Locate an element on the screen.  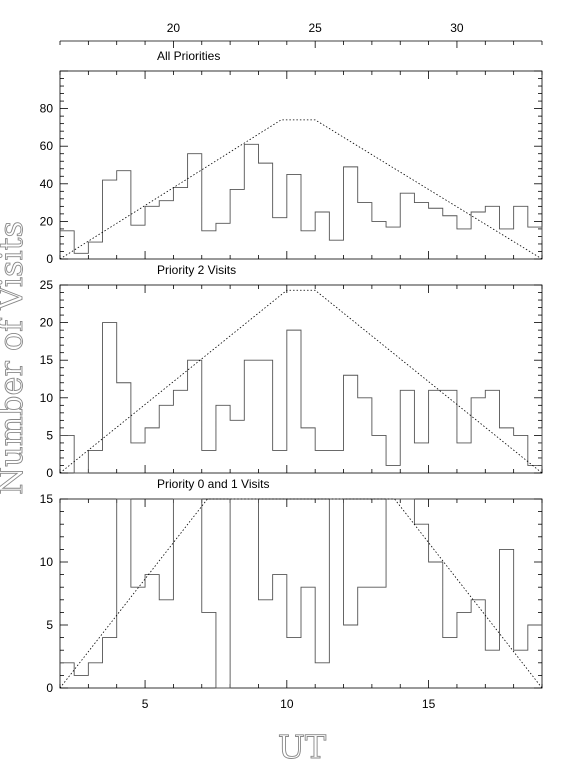
bottom-tick-label: 15 is located at coordinates (429, 704).